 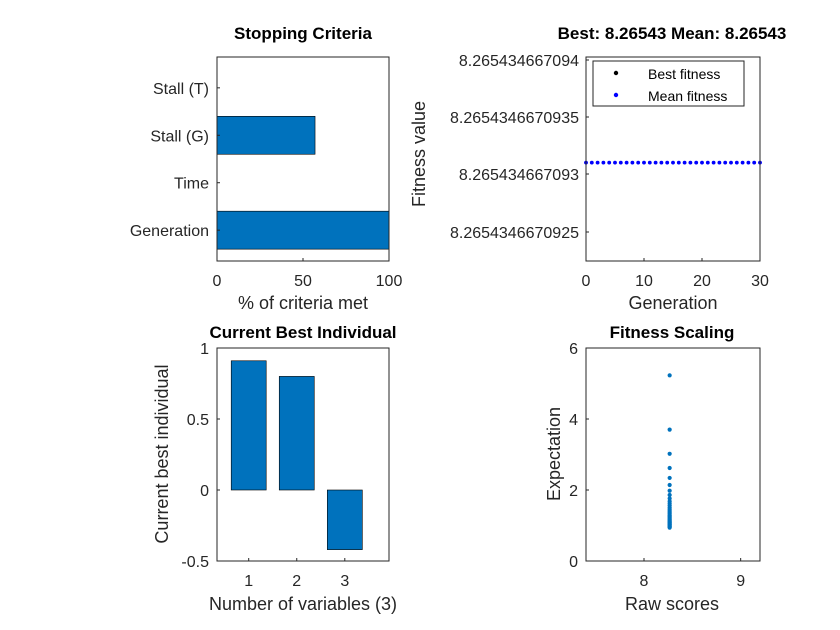 I want to click on scaling-x-tick-label: 9, so click(x=740, y=581).